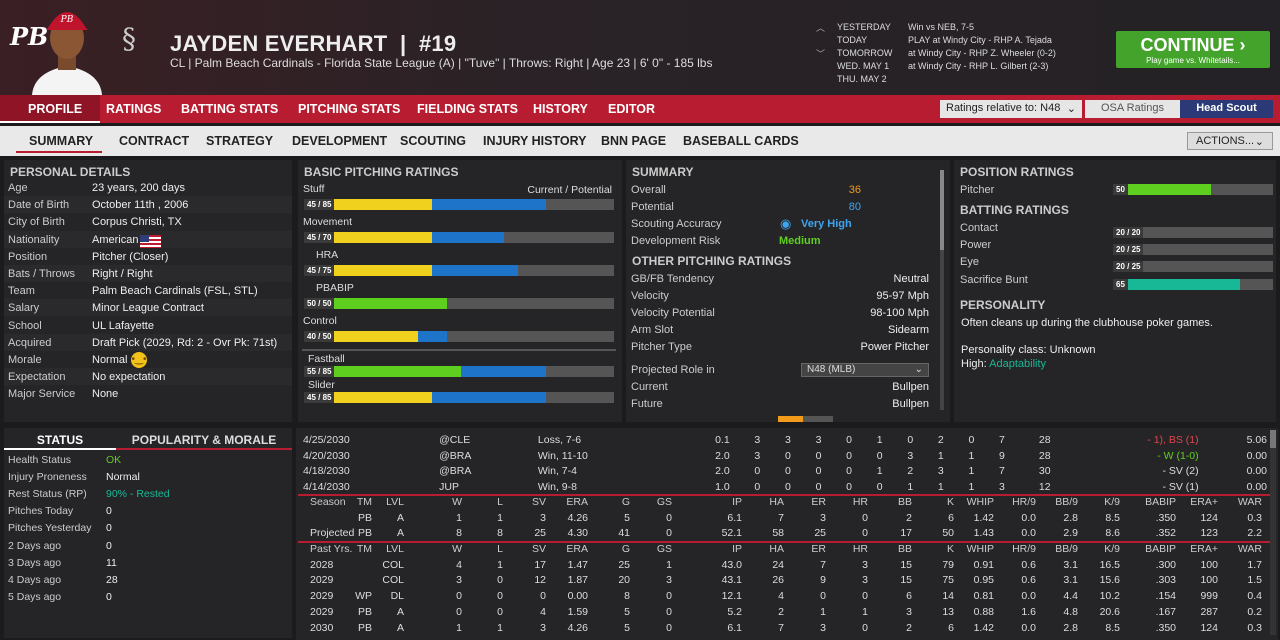  I want to click on tab-bnn-page: BNN PAGE, so click(634, 141).